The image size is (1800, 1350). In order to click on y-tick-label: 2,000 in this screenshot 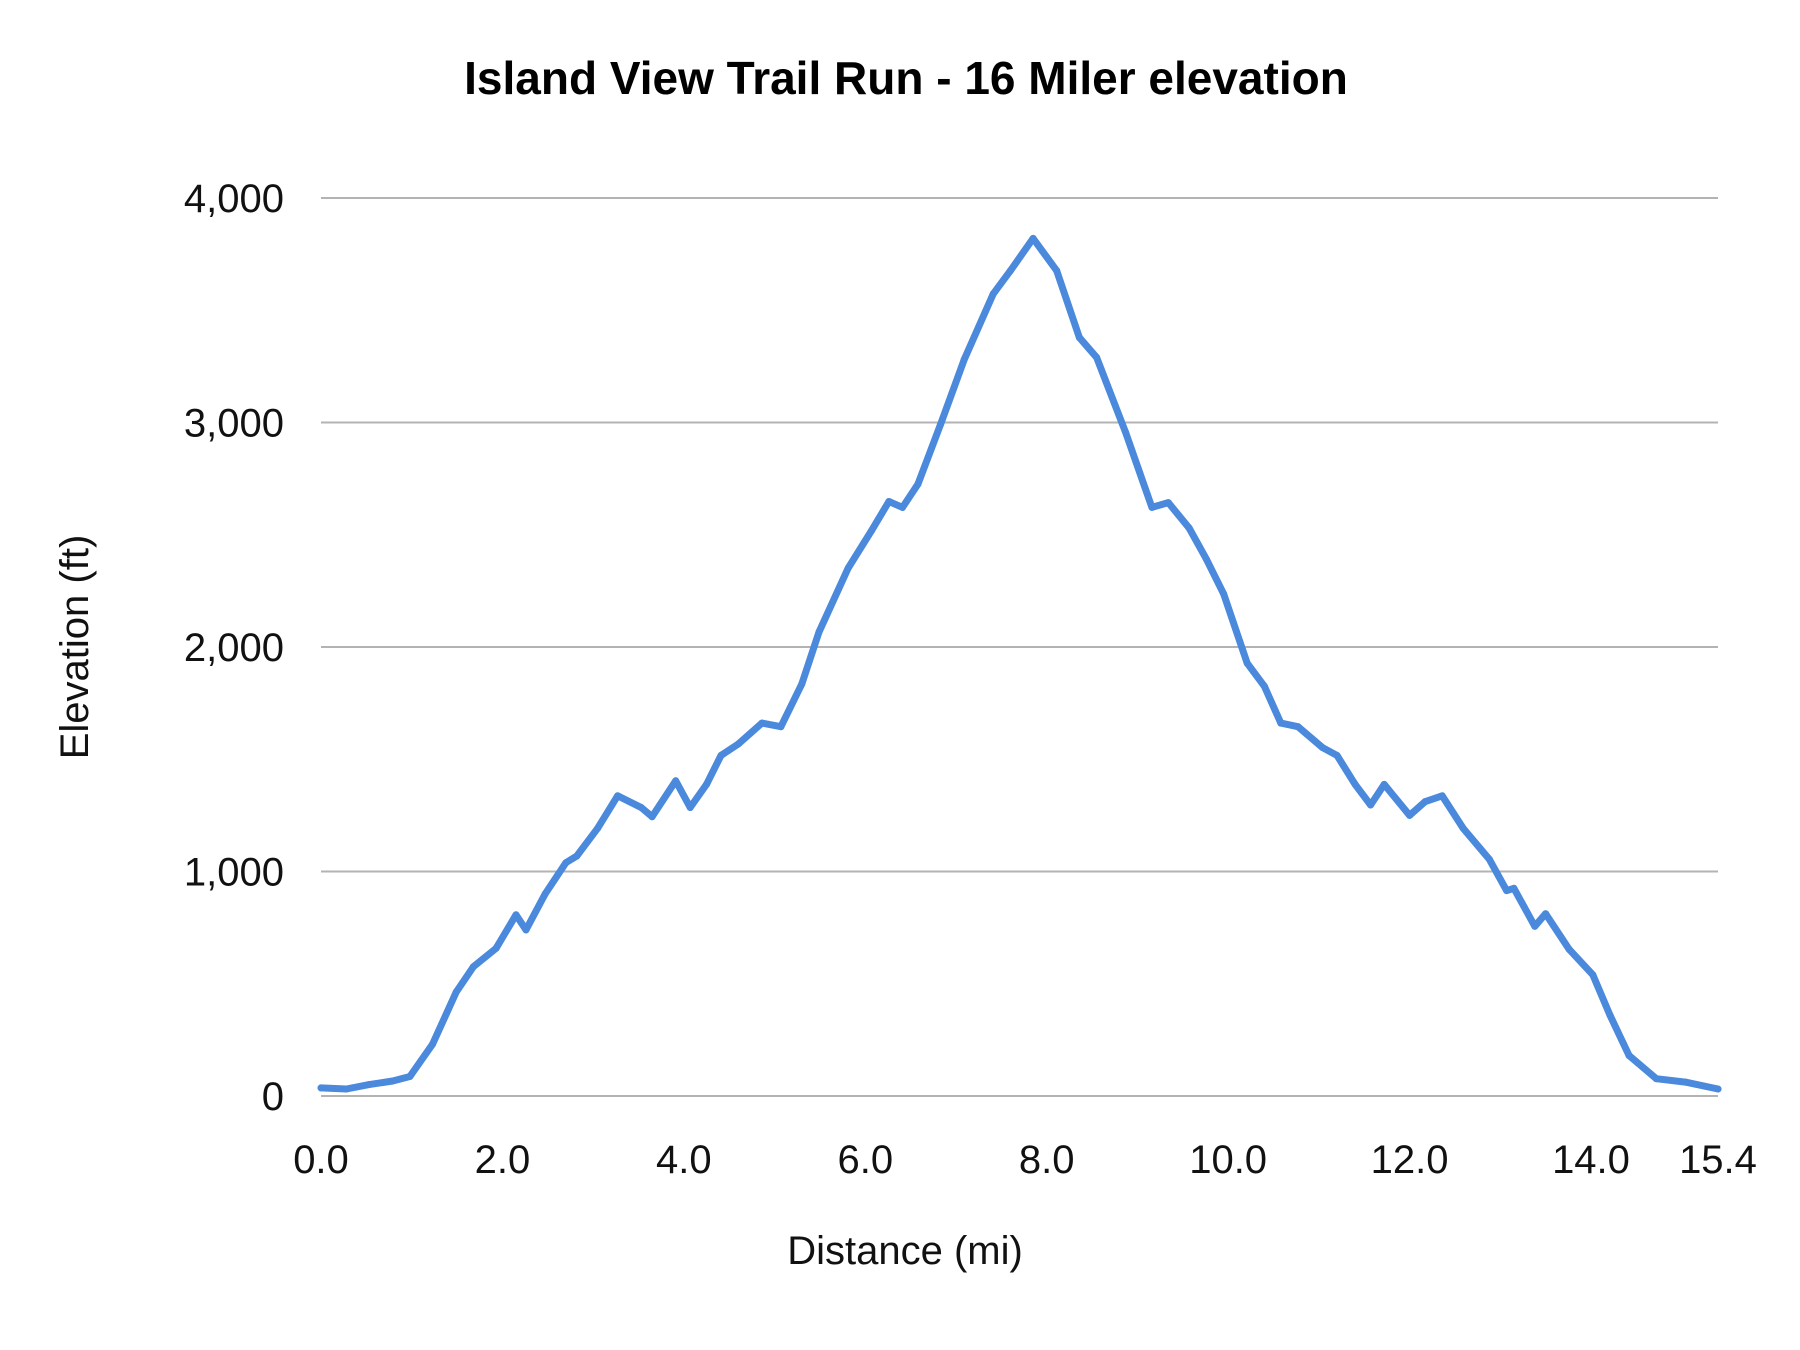, I will do `click(234, 648)`.